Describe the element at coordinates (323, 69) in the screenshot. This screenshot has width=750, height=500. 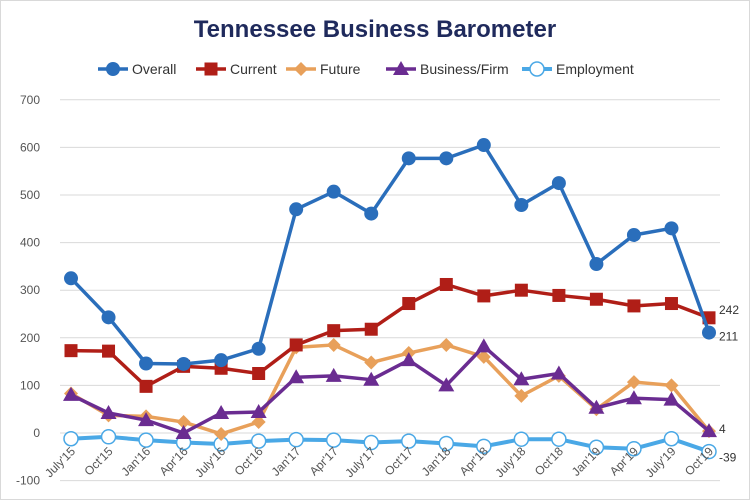
I see `legend-item: Future` at that location.